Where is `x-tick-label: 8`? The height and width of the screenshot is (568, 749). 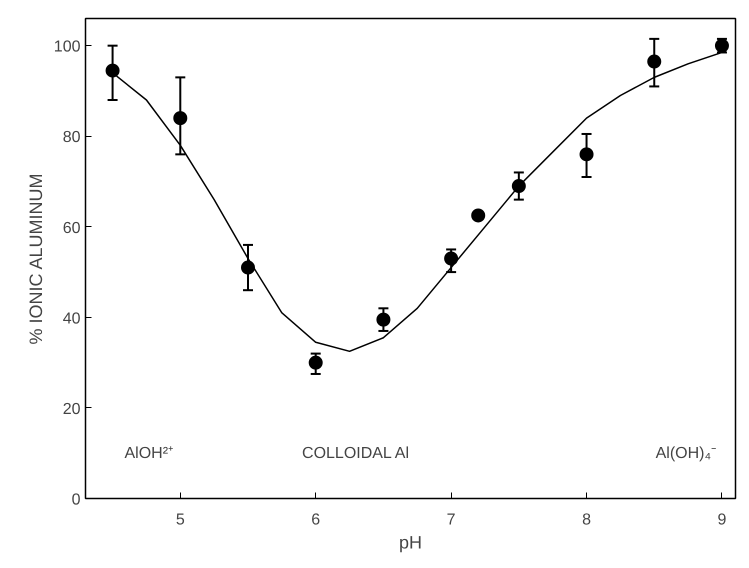 x-tick-label: 8 is located at coordinates (587, 520).